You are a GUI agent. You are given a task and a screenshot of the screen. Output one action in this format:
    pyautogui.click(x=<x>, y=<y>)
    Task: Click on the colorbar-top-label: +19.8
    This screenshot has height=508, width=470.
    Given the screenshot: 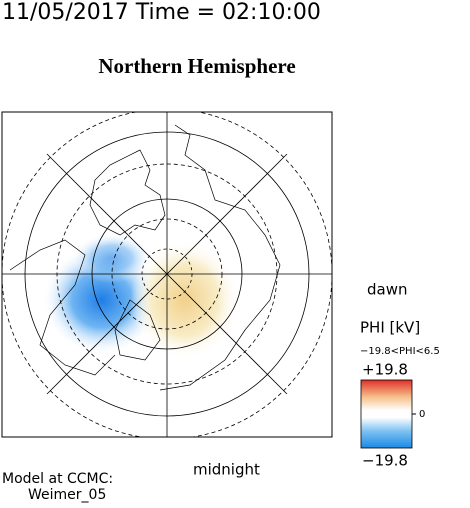 What is the action you would take?
    pyautogui.click(x=385, y=370)
    